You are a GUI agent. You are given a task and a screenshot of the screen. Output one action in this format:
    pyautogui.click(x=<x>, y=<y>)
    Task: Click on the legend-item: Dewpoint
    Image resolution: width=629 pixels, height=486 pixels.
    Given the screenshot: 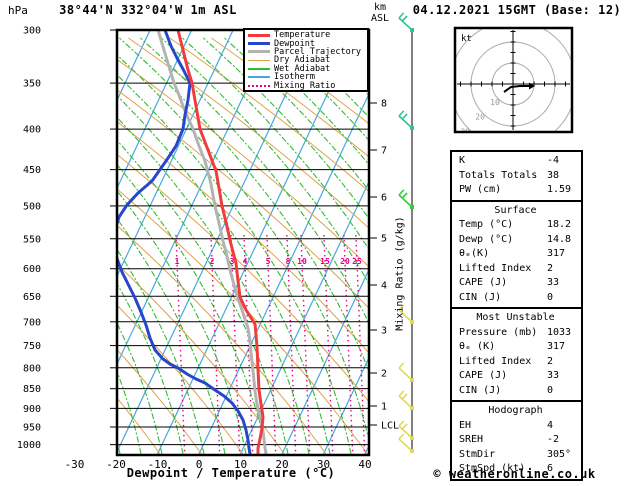 What is the action you would take?
    pyautogui.click(x=307, y=44)
    